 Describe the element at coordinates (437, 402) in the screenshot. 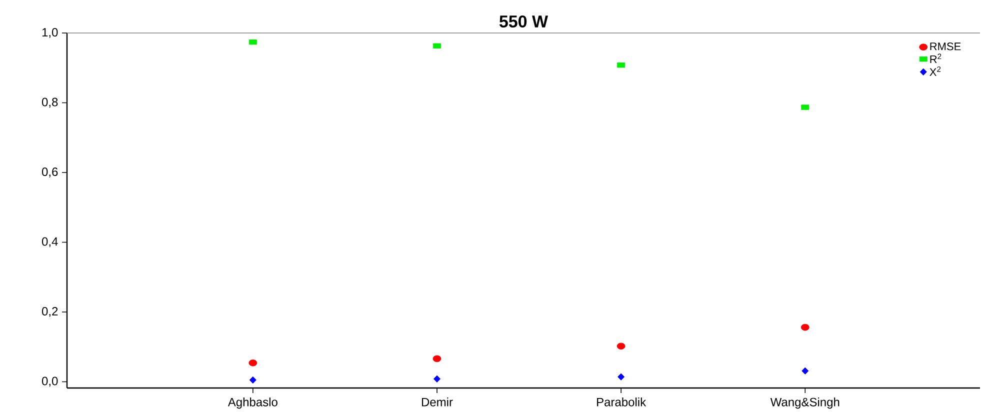

I see `x-tick-label: Demir` at that location.